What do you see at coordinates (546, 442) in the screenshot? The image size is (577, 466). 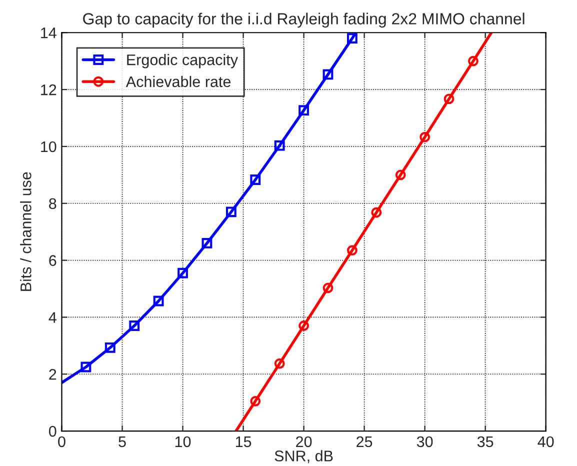 I see `x-tick-label: 40` at bounding box center [546, 442].